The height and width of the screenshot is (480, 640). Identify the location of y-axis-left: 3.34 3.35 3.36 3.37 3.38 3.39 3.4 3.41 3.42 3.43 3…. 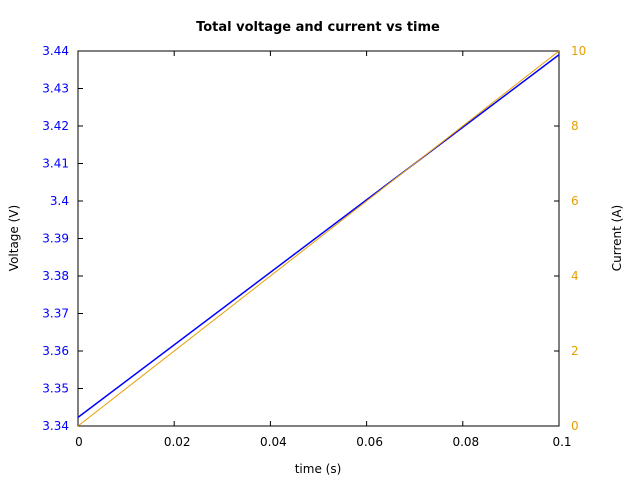
(62, 238).